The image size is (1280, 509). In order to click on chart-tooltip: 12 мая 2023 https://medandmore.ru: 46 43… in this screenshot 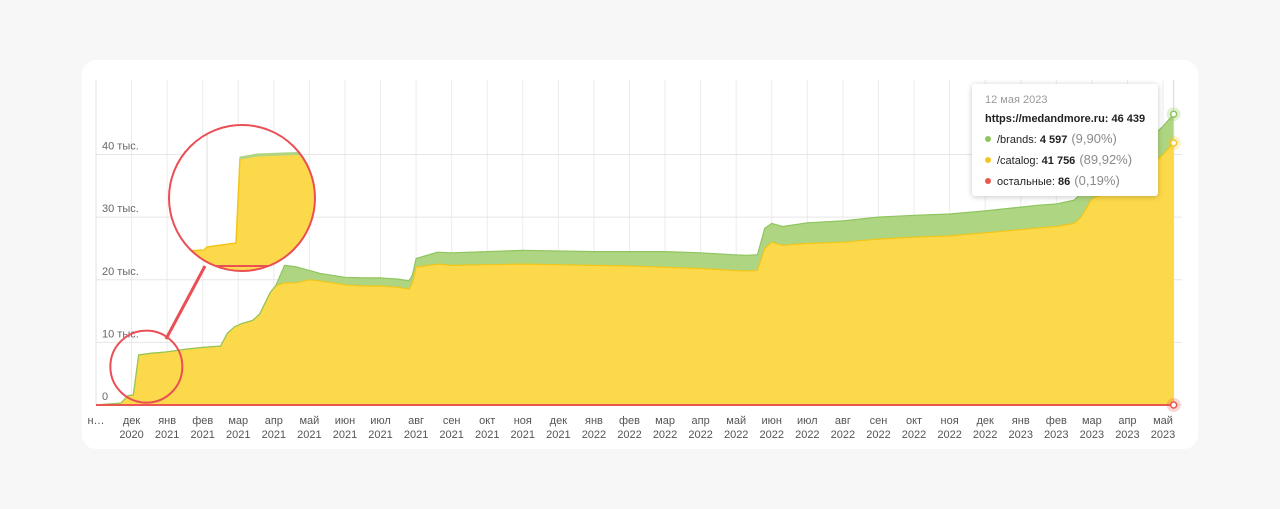, I will do `click(1065, 140)`.